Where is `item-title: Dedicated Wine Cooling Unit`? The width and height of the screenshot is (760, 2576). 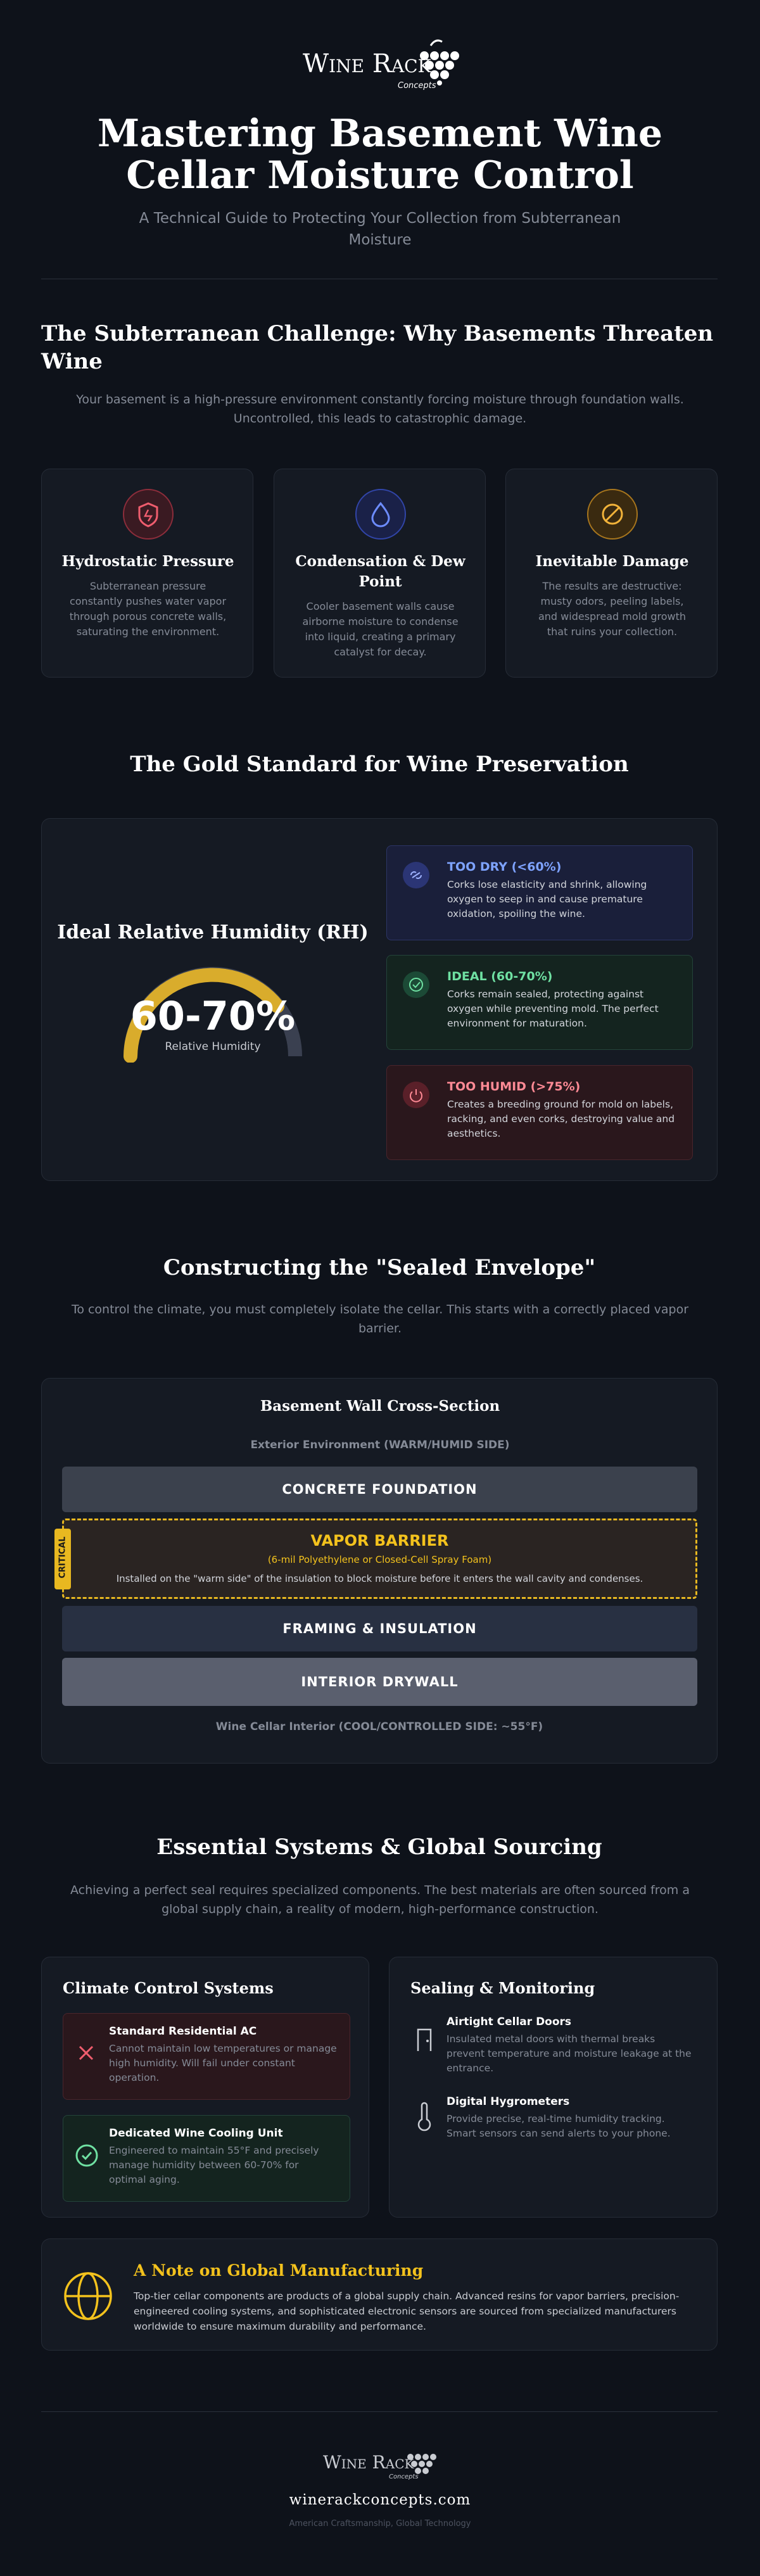
item-title: Dedicated Wine Cooling Unit is located at coordinates (196, 2133).